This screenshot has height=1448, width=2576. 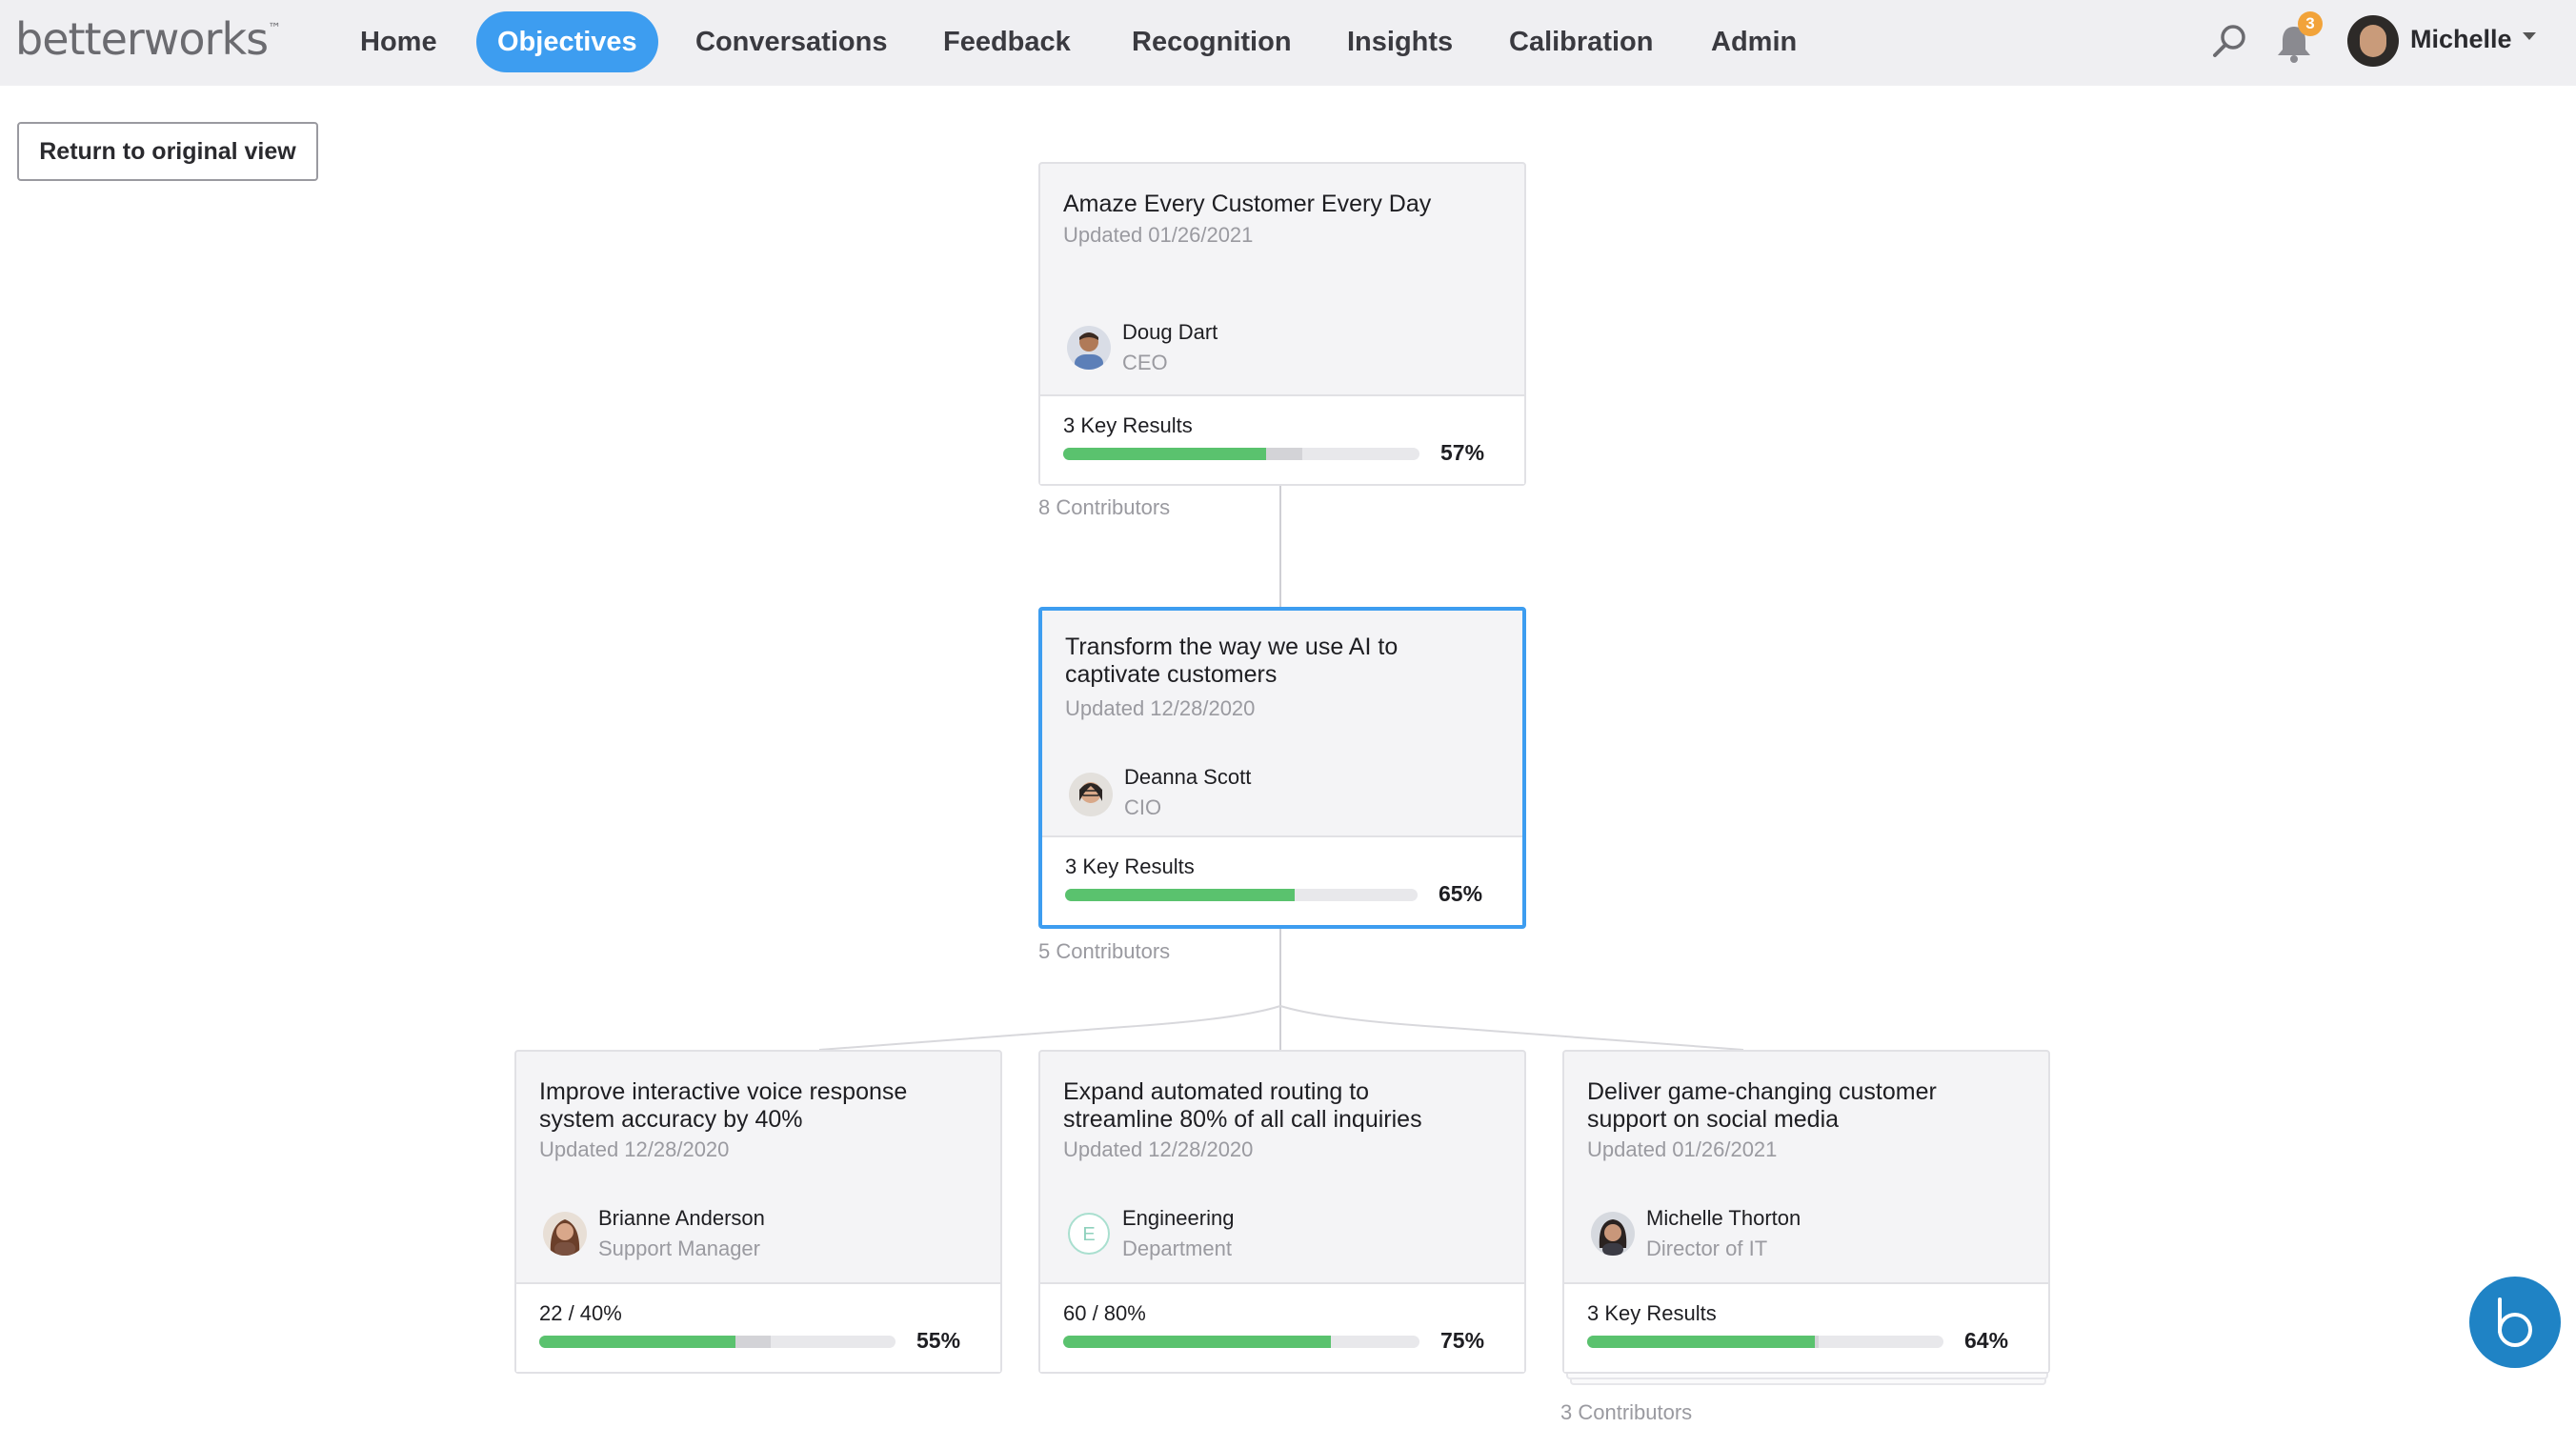 What do you see at coordinates (2373, 41) in the screenshot?
I see `user-avatar` at bounding box center [2373, 41].